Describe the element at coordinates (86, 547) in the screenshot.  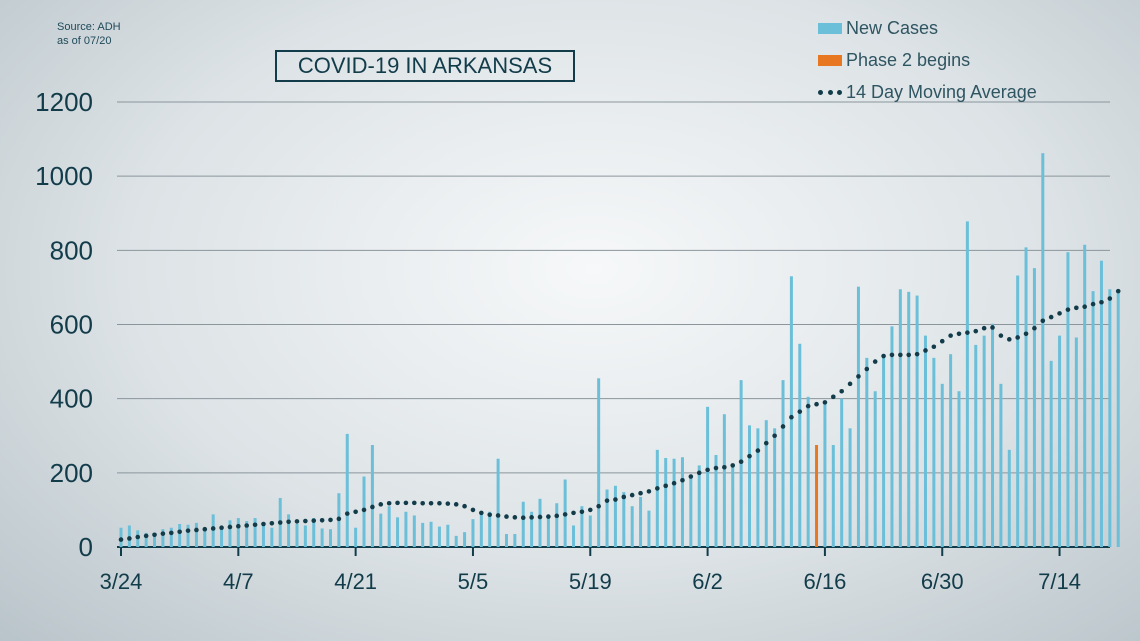
I see `ytick-label-0: 0` at that location.